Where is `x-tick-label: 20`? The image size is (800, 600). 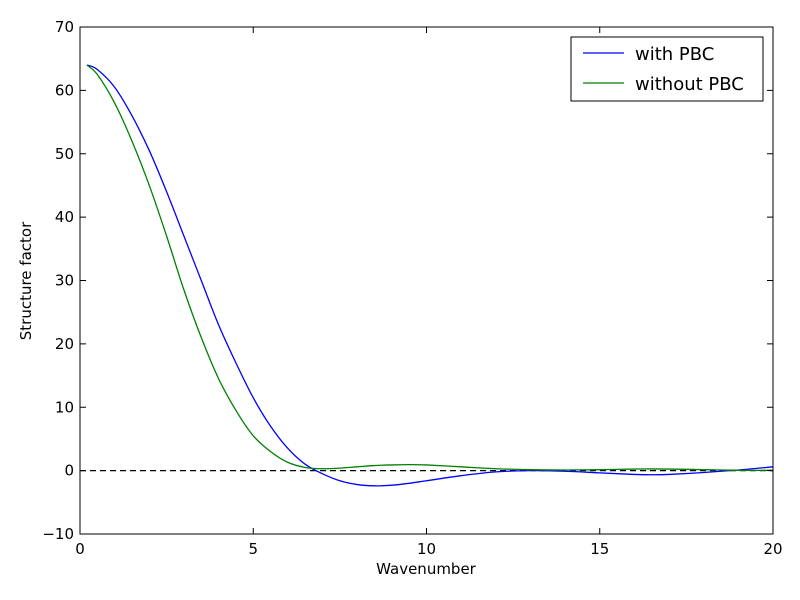
x-tick-label: 20 is located at coordinates (772, 549).